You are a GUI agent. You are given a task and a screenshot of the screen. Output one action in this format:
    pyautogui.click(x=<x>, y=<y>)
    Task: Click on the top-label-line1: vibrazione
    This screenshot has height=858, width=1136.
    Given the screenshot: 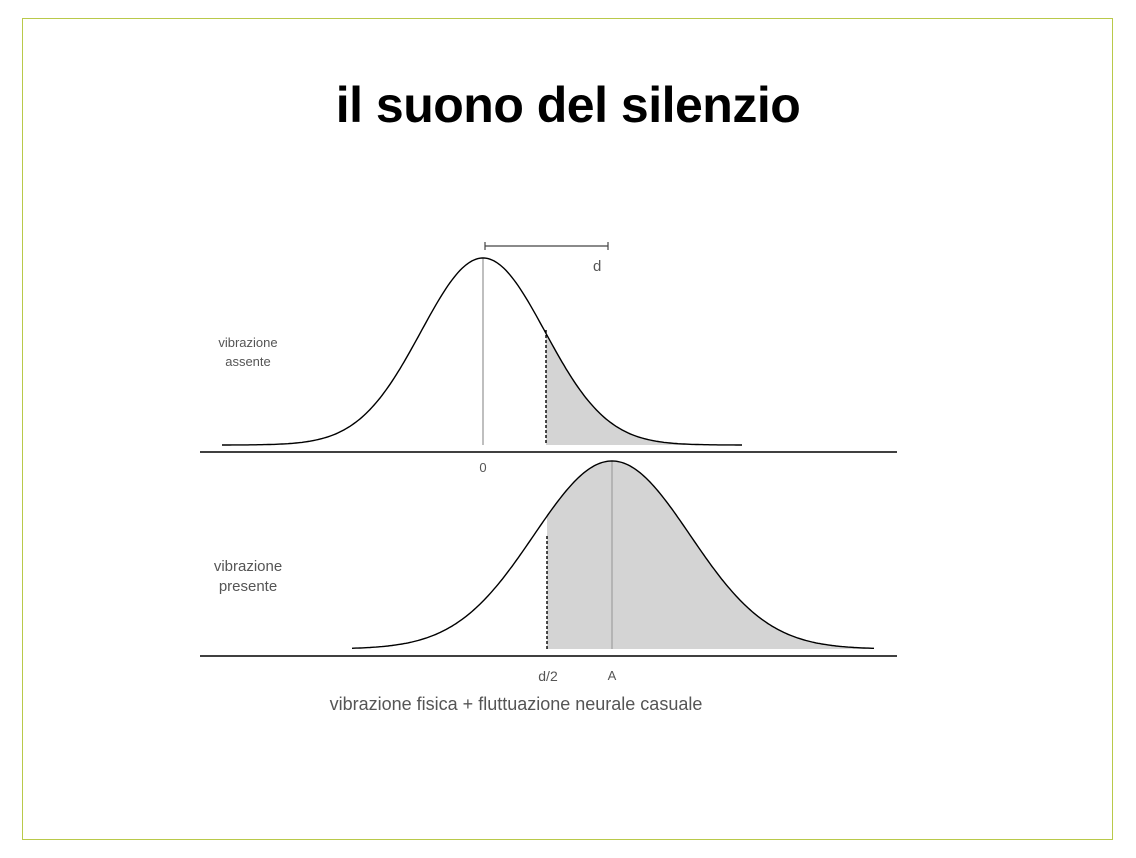 What is the action you would take?
    pyautogui.click(x=247, y=342)
    